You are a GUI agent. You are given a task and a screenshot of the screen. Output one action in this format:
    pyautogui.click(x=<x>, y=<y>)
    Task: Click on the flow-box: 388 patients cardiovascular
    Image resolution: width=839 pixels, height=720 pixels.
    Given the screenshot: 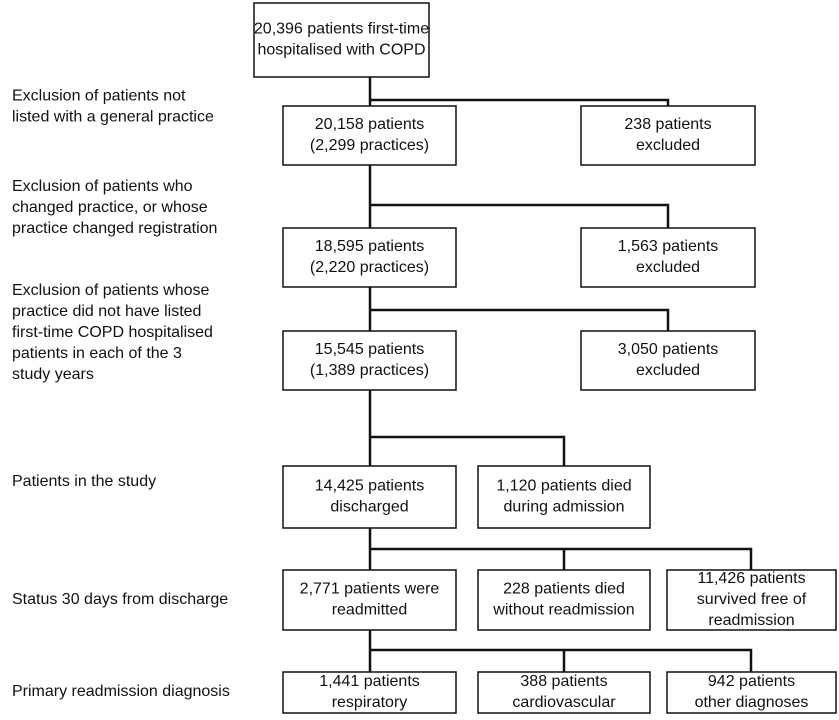 What is the action you would take?
    pyautogui.click(x=564, y=692)
    